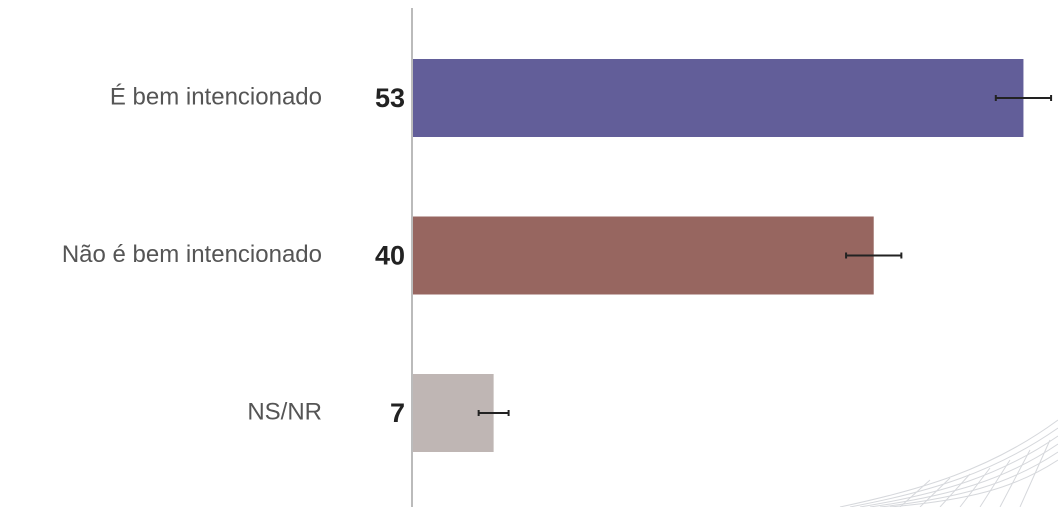 This screenshot has height=507, width=1058. Describe the element at coordinates (390, 98) in the screenshot. I see `value-label: 53` at that location.